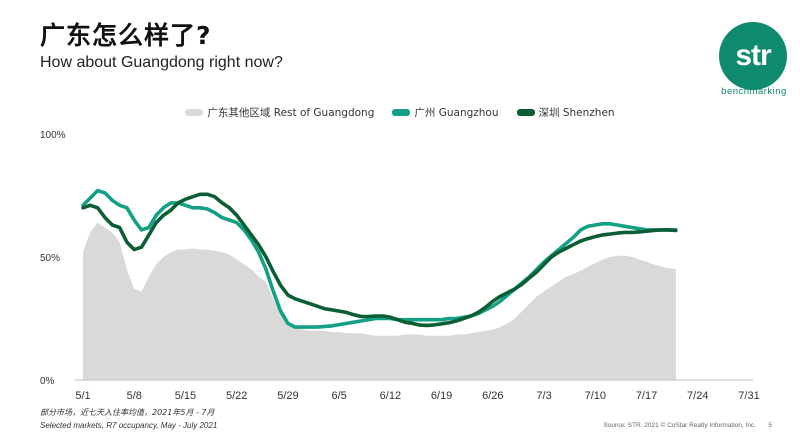 The image size is (800, 448). I want to click on legend-item-rest: 广东其他区域 Rest of Guangdong, so click(279, 112).